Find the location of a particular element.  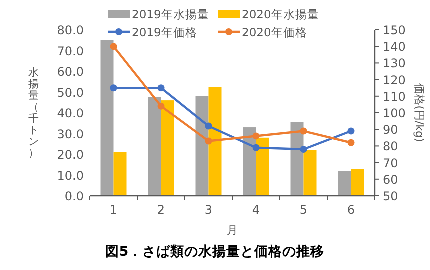

x-tick-label: 3 is located at coordinates (208, 210).